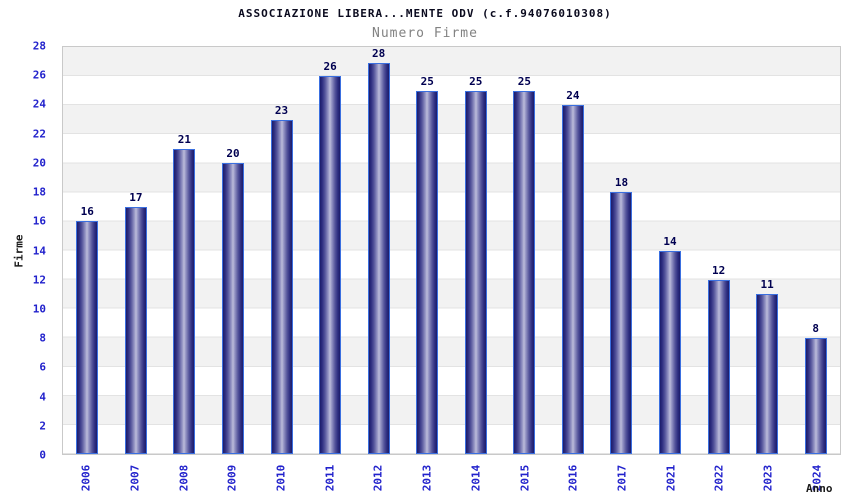  I want to click on x-tick-slot: 2008, so click(183, 478).